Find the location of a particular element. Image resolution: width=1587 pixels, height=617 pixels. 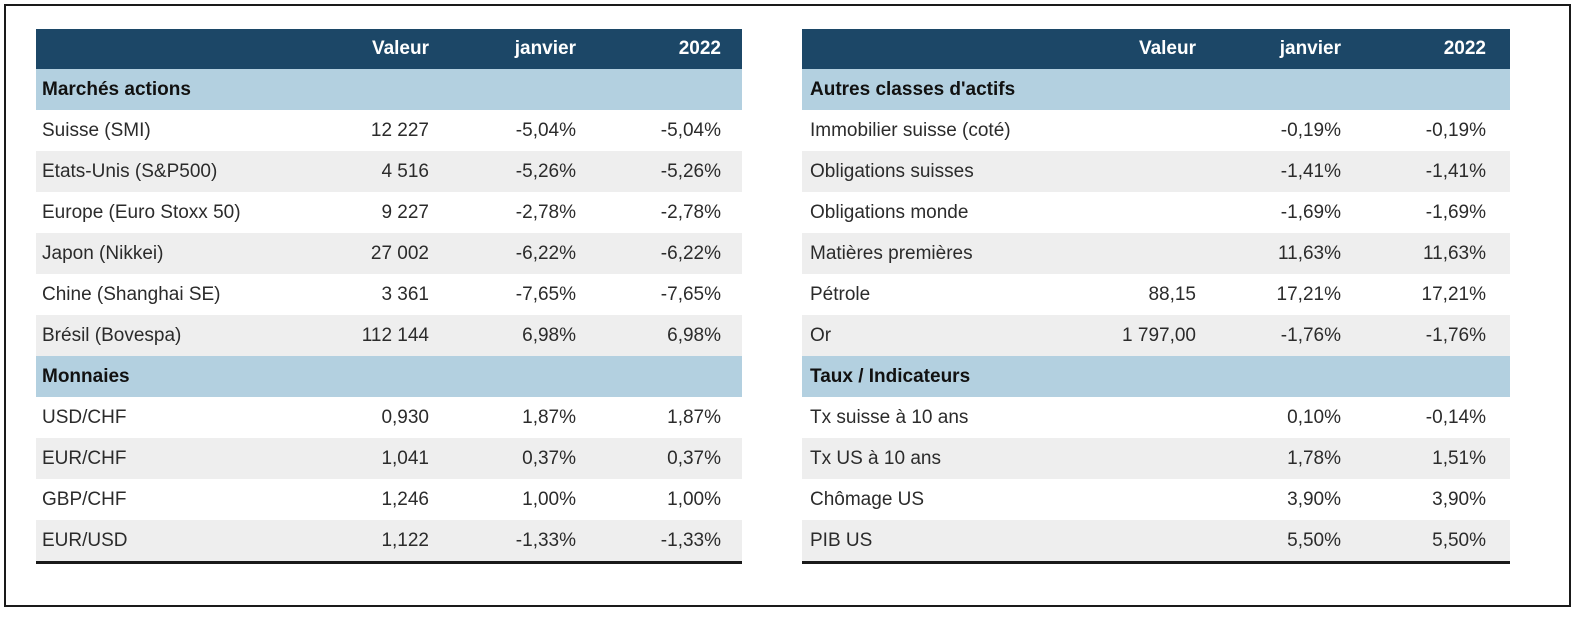

table-row: Brésil (Bovespa) 112 144 6,98% 6,98% is located at coordinates (389, 335).